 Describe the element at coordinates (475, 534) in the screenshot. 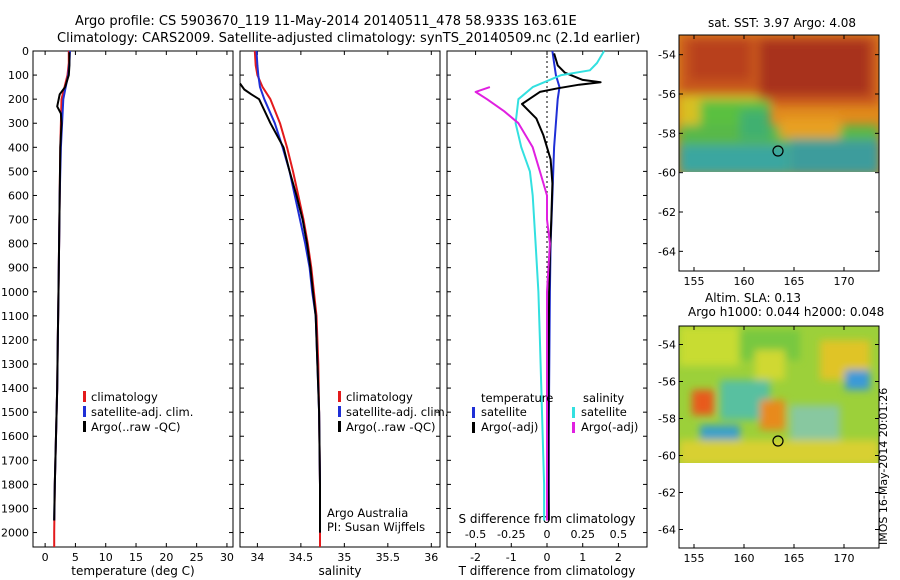

I see `secondary-x-tick-label: -0.5` at that location.